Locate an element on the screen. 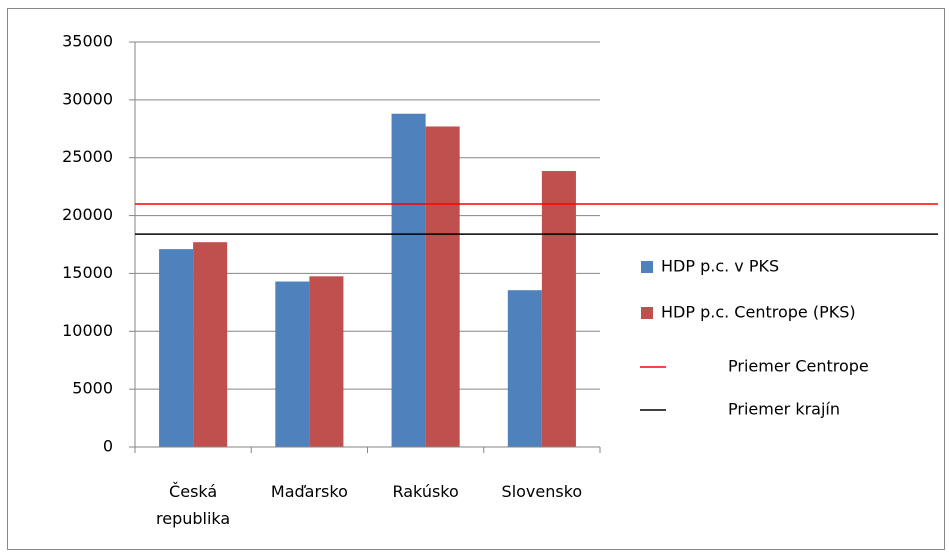  y-tick-label: 30000 is located at coordinates (87, 98).